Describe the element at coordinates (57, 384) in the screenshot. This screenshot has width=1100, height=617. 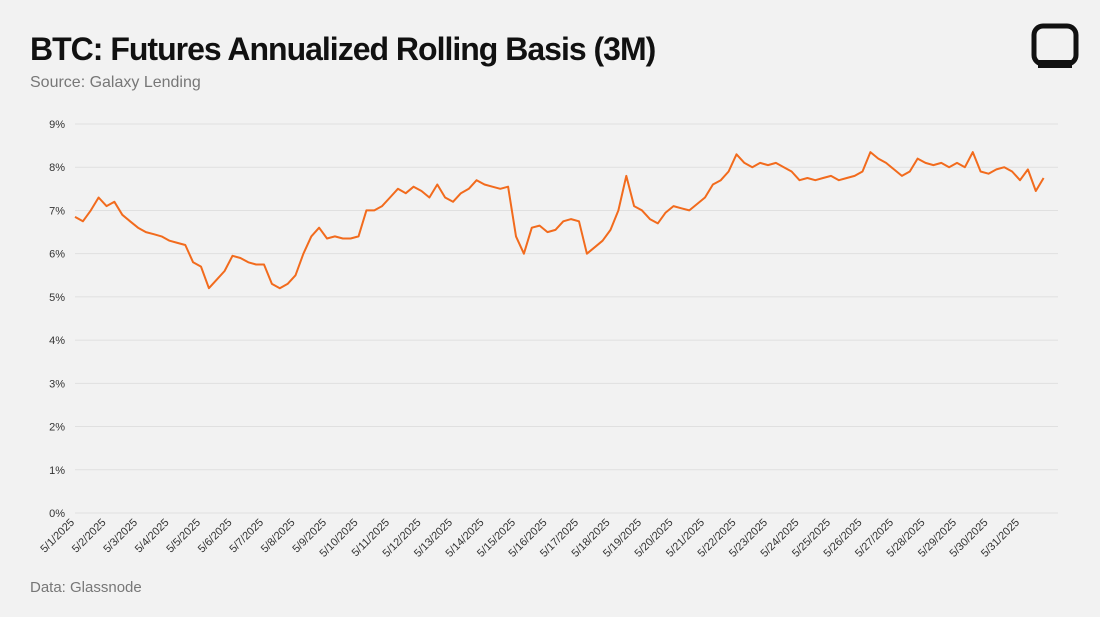
I see `y-tick-label: 3%` at that location.